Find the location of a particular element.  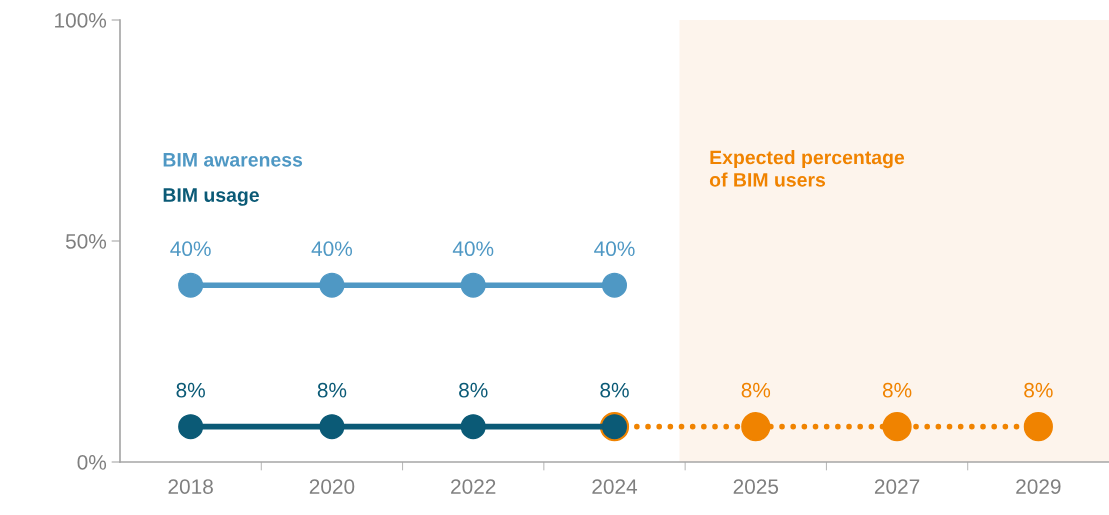

x-tick-label: 2022 is located at coordinates (473, 486).